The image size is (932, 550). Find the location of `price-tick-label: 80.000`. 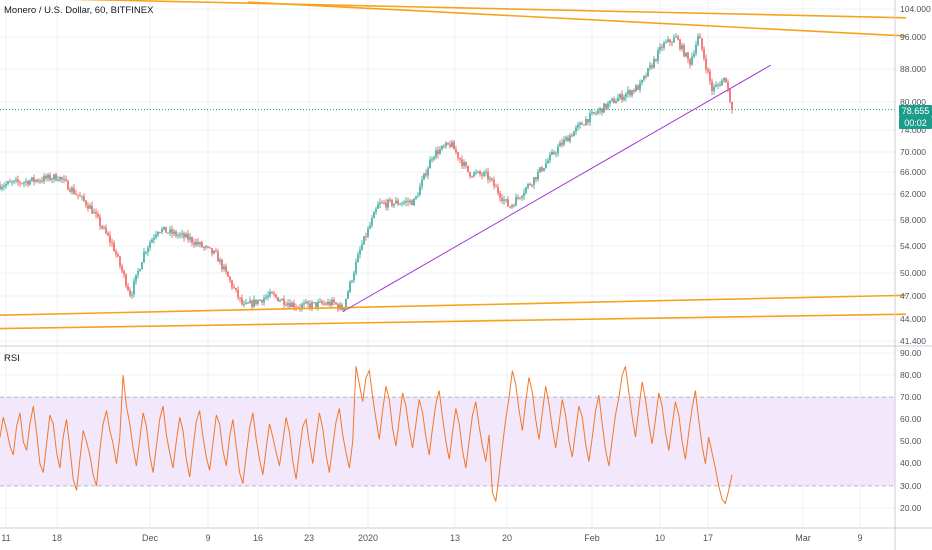

price-tick-label: 80.000 is located at coordinates (913, 102).